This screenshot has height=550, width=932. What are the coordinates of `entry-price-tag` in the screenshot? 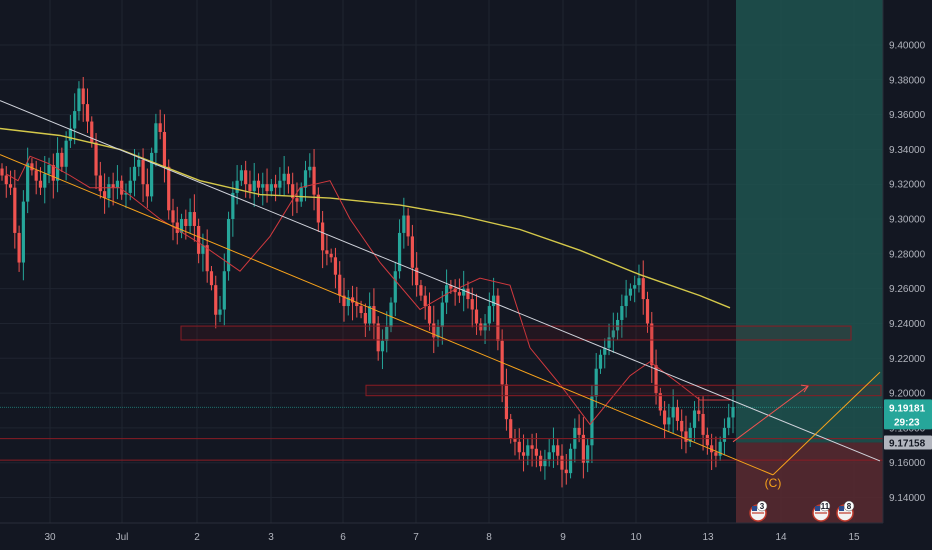 It's located at (908, 442).